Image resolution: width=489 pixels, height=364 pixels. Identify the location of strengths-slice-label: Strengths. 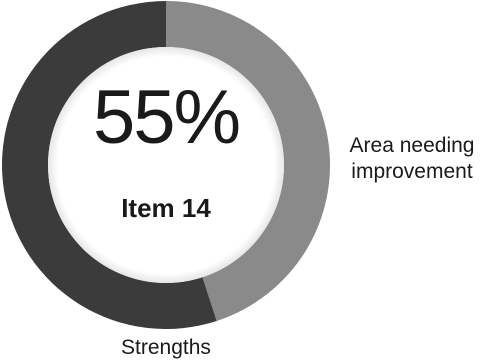
(166, 347).